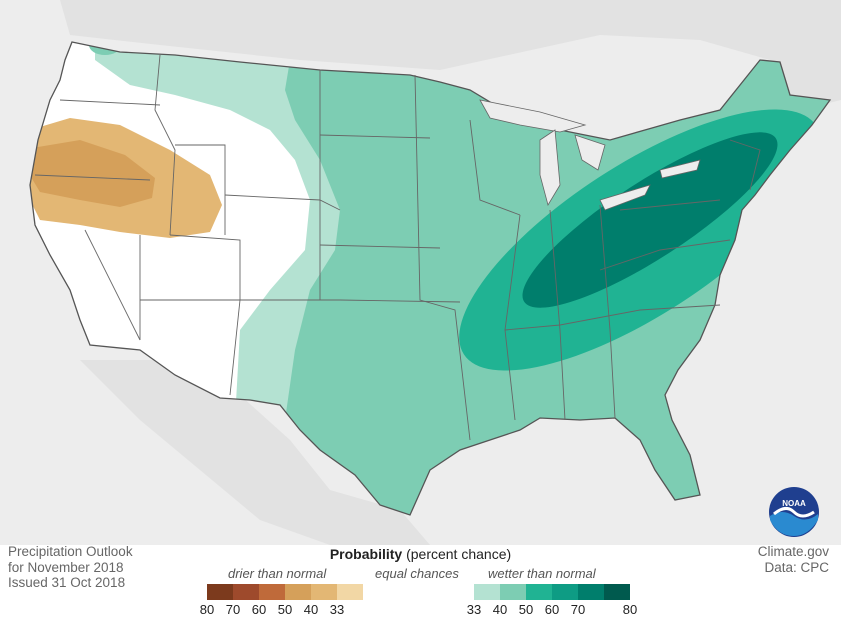 This screenshot has width=841, height=631. I want to click on lake-ontario, so click(680, 169).